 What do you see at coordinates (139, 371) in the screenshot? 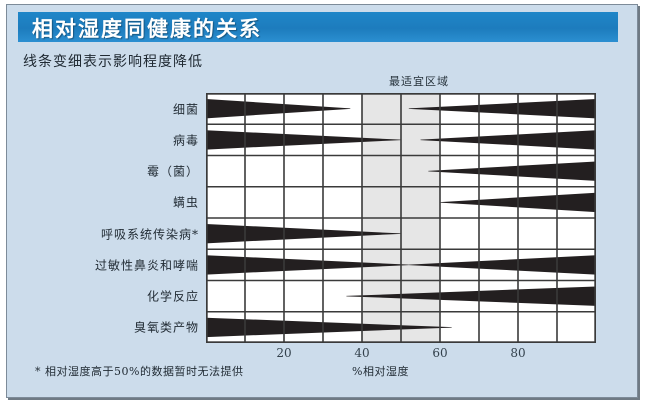
I see `footnote-text: * 相对湿度高于50%的数据暂时无法提供` at bounding box center [139, 371].